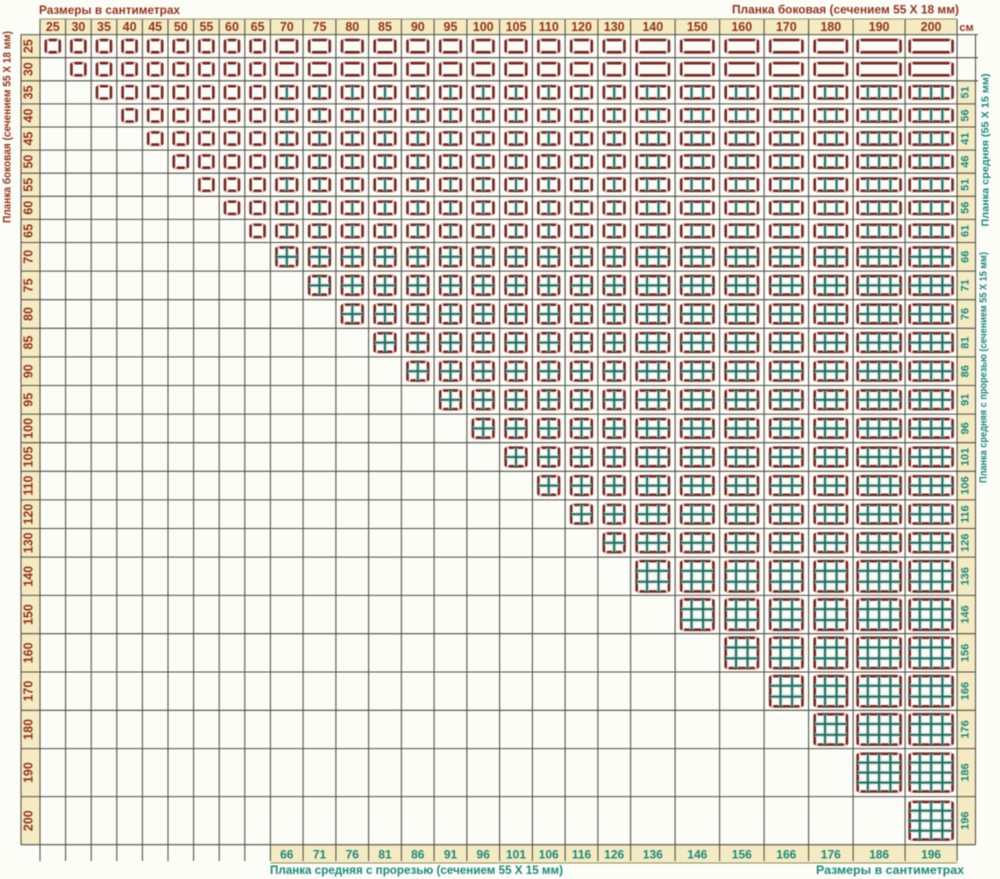 The image size is (1000, 879). I want to click on svg-text: 61, so click(965, 231).